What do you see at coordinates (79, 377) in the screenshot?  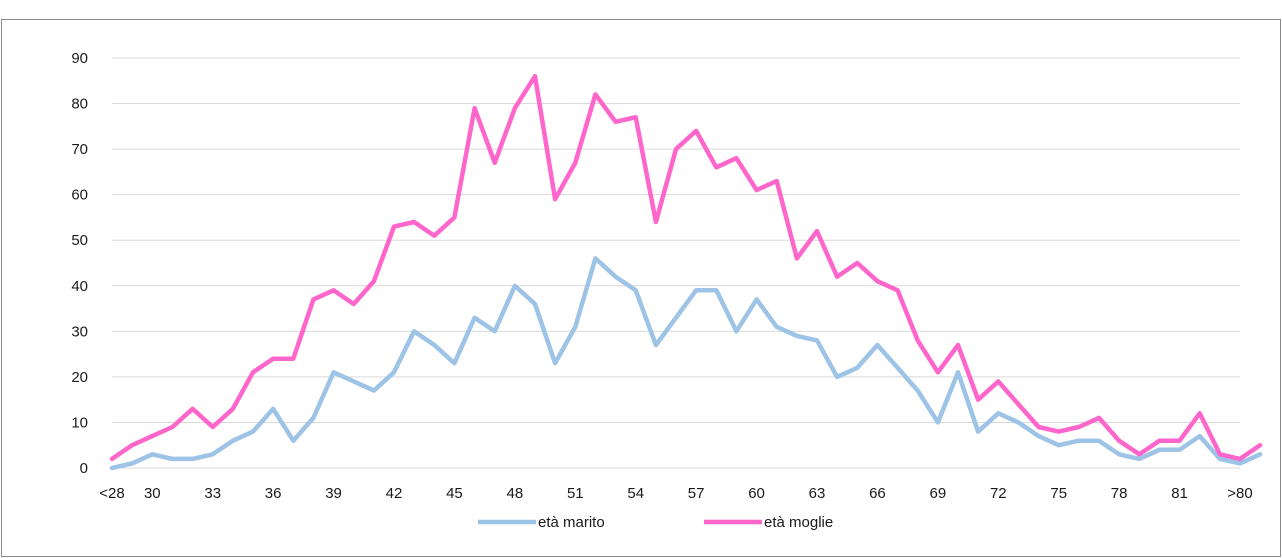 I see `y-tick-label: 20` at bounding box center [79, 377].